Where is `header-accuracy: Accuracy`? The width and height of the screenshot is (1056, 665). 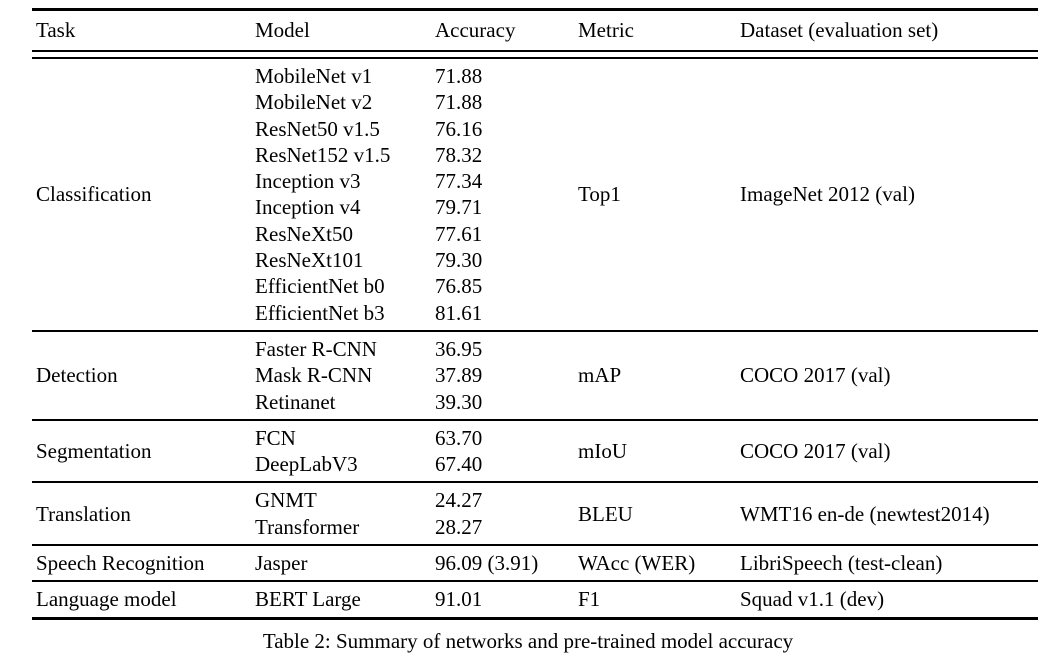
header-accuracy: Accuracy is located at coordinates (475, 30).